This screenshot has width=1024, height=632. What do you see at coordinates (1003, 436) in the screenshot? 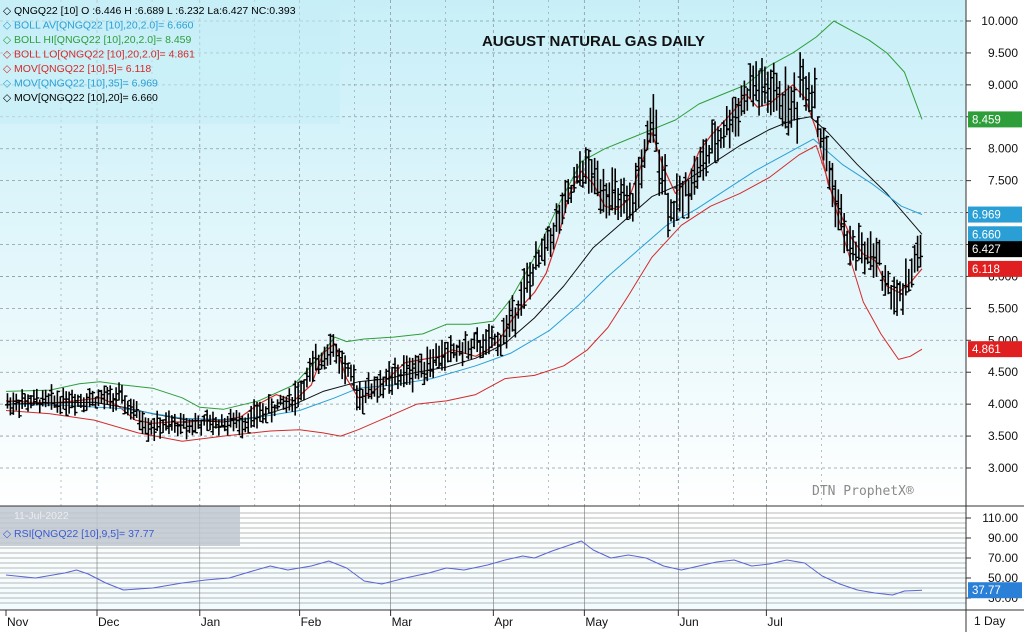
I see `price-tick-label: 3.500` at bounding box center [1003, 436].